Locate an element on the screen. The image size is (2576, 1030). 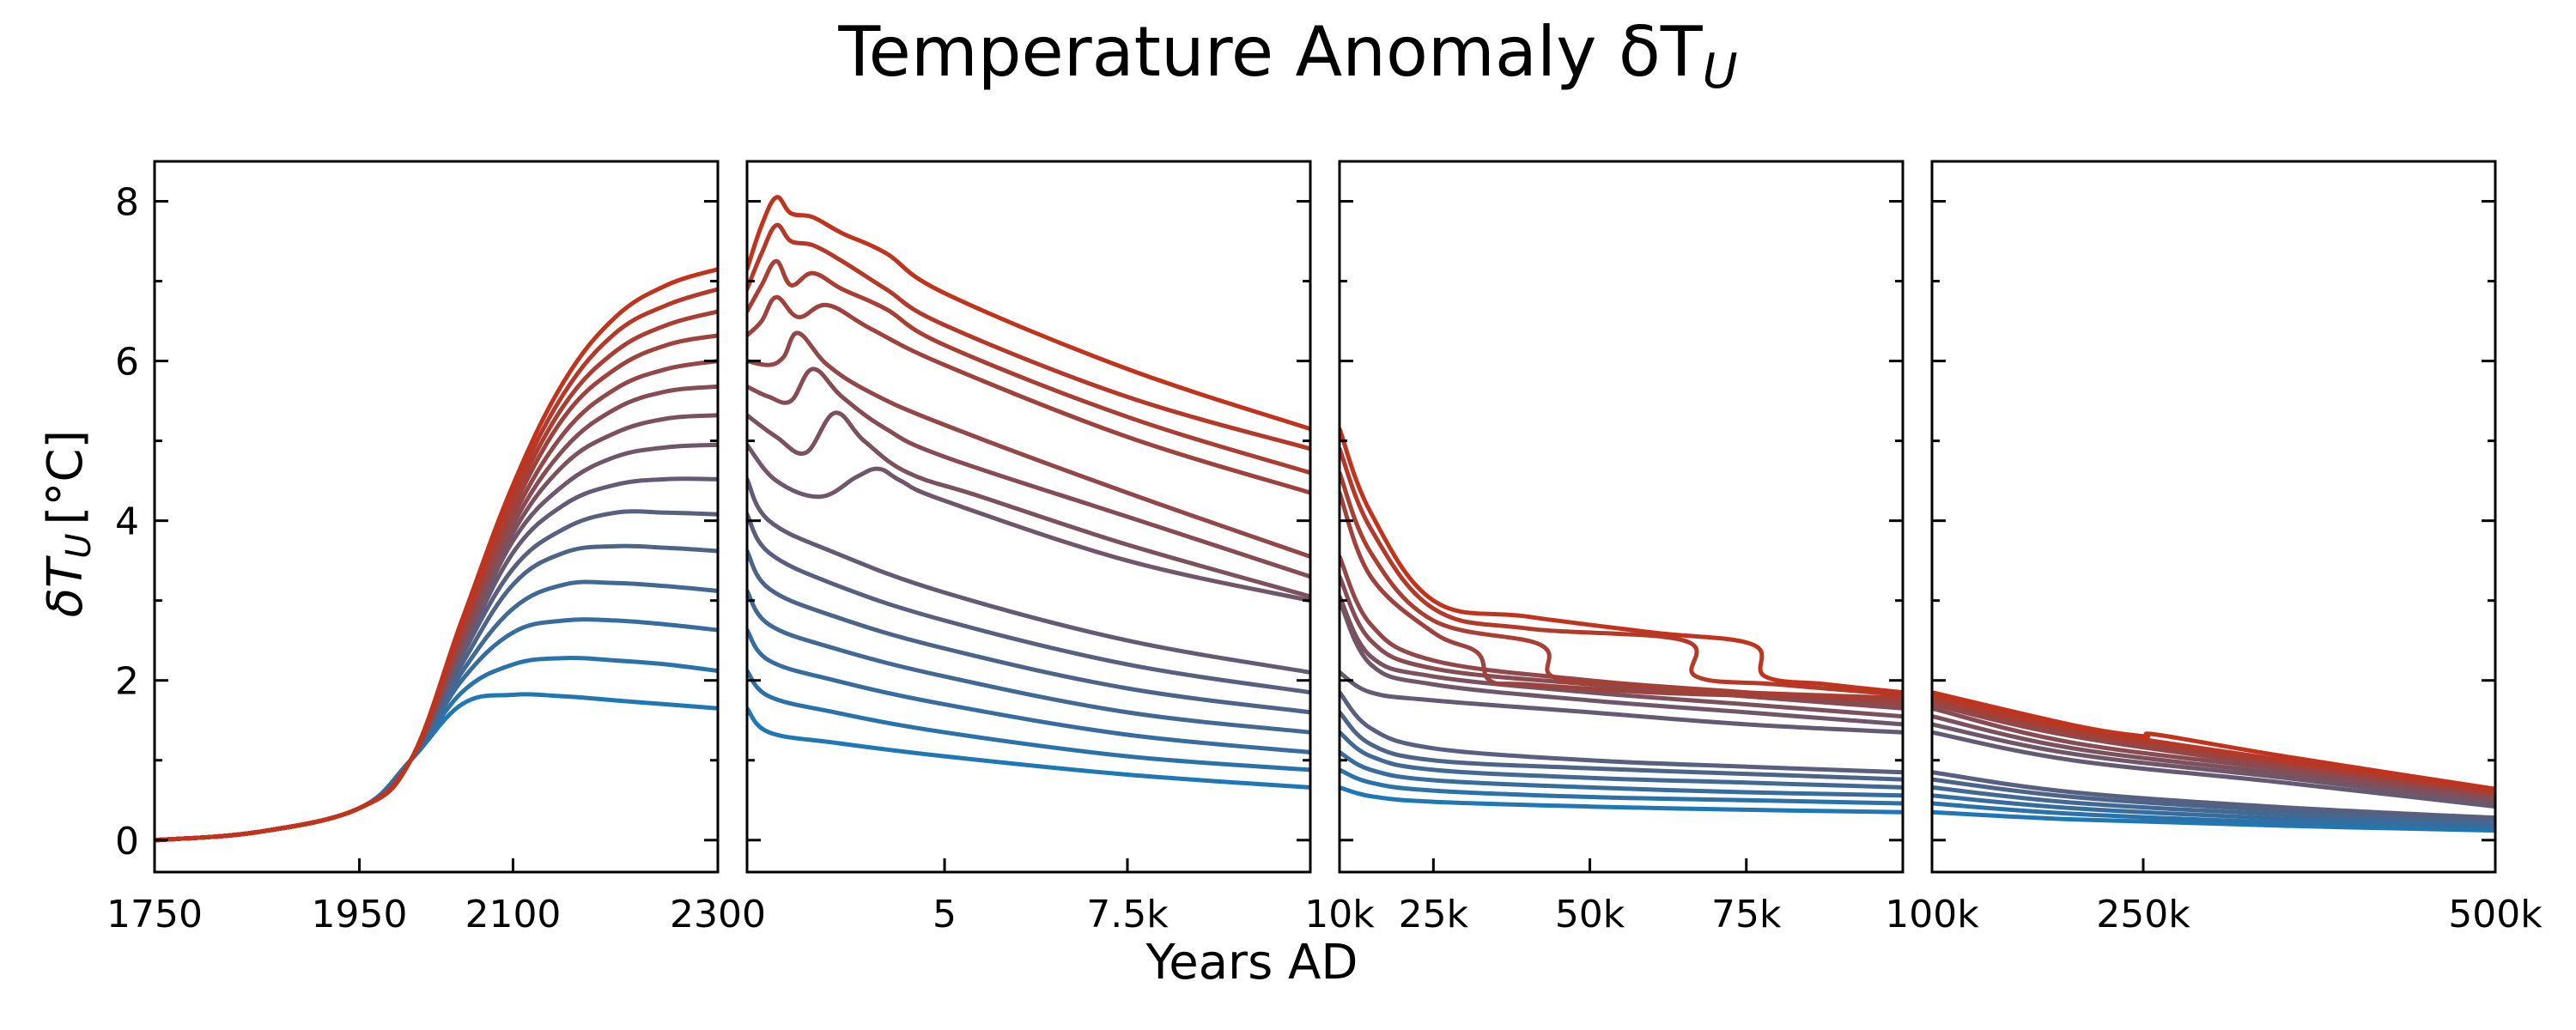
x-axis-label: Years AD is located at coordinates (1251, 963).